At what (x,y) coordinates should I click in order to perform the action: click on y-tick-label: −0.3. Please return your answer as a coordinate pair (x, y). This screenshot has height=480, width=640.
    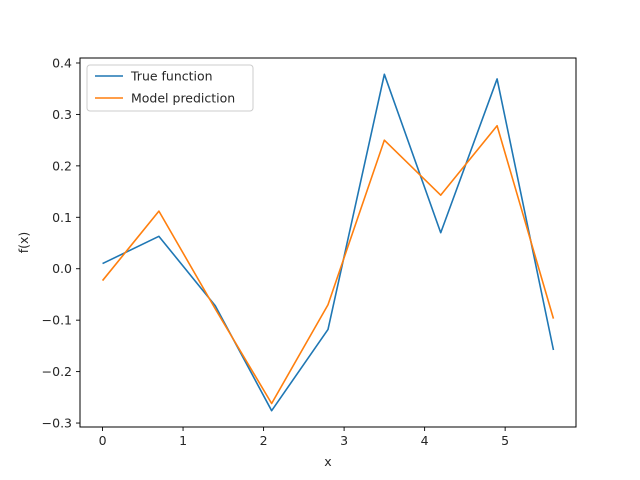
    Looking at the image, I should click on (57, 423).